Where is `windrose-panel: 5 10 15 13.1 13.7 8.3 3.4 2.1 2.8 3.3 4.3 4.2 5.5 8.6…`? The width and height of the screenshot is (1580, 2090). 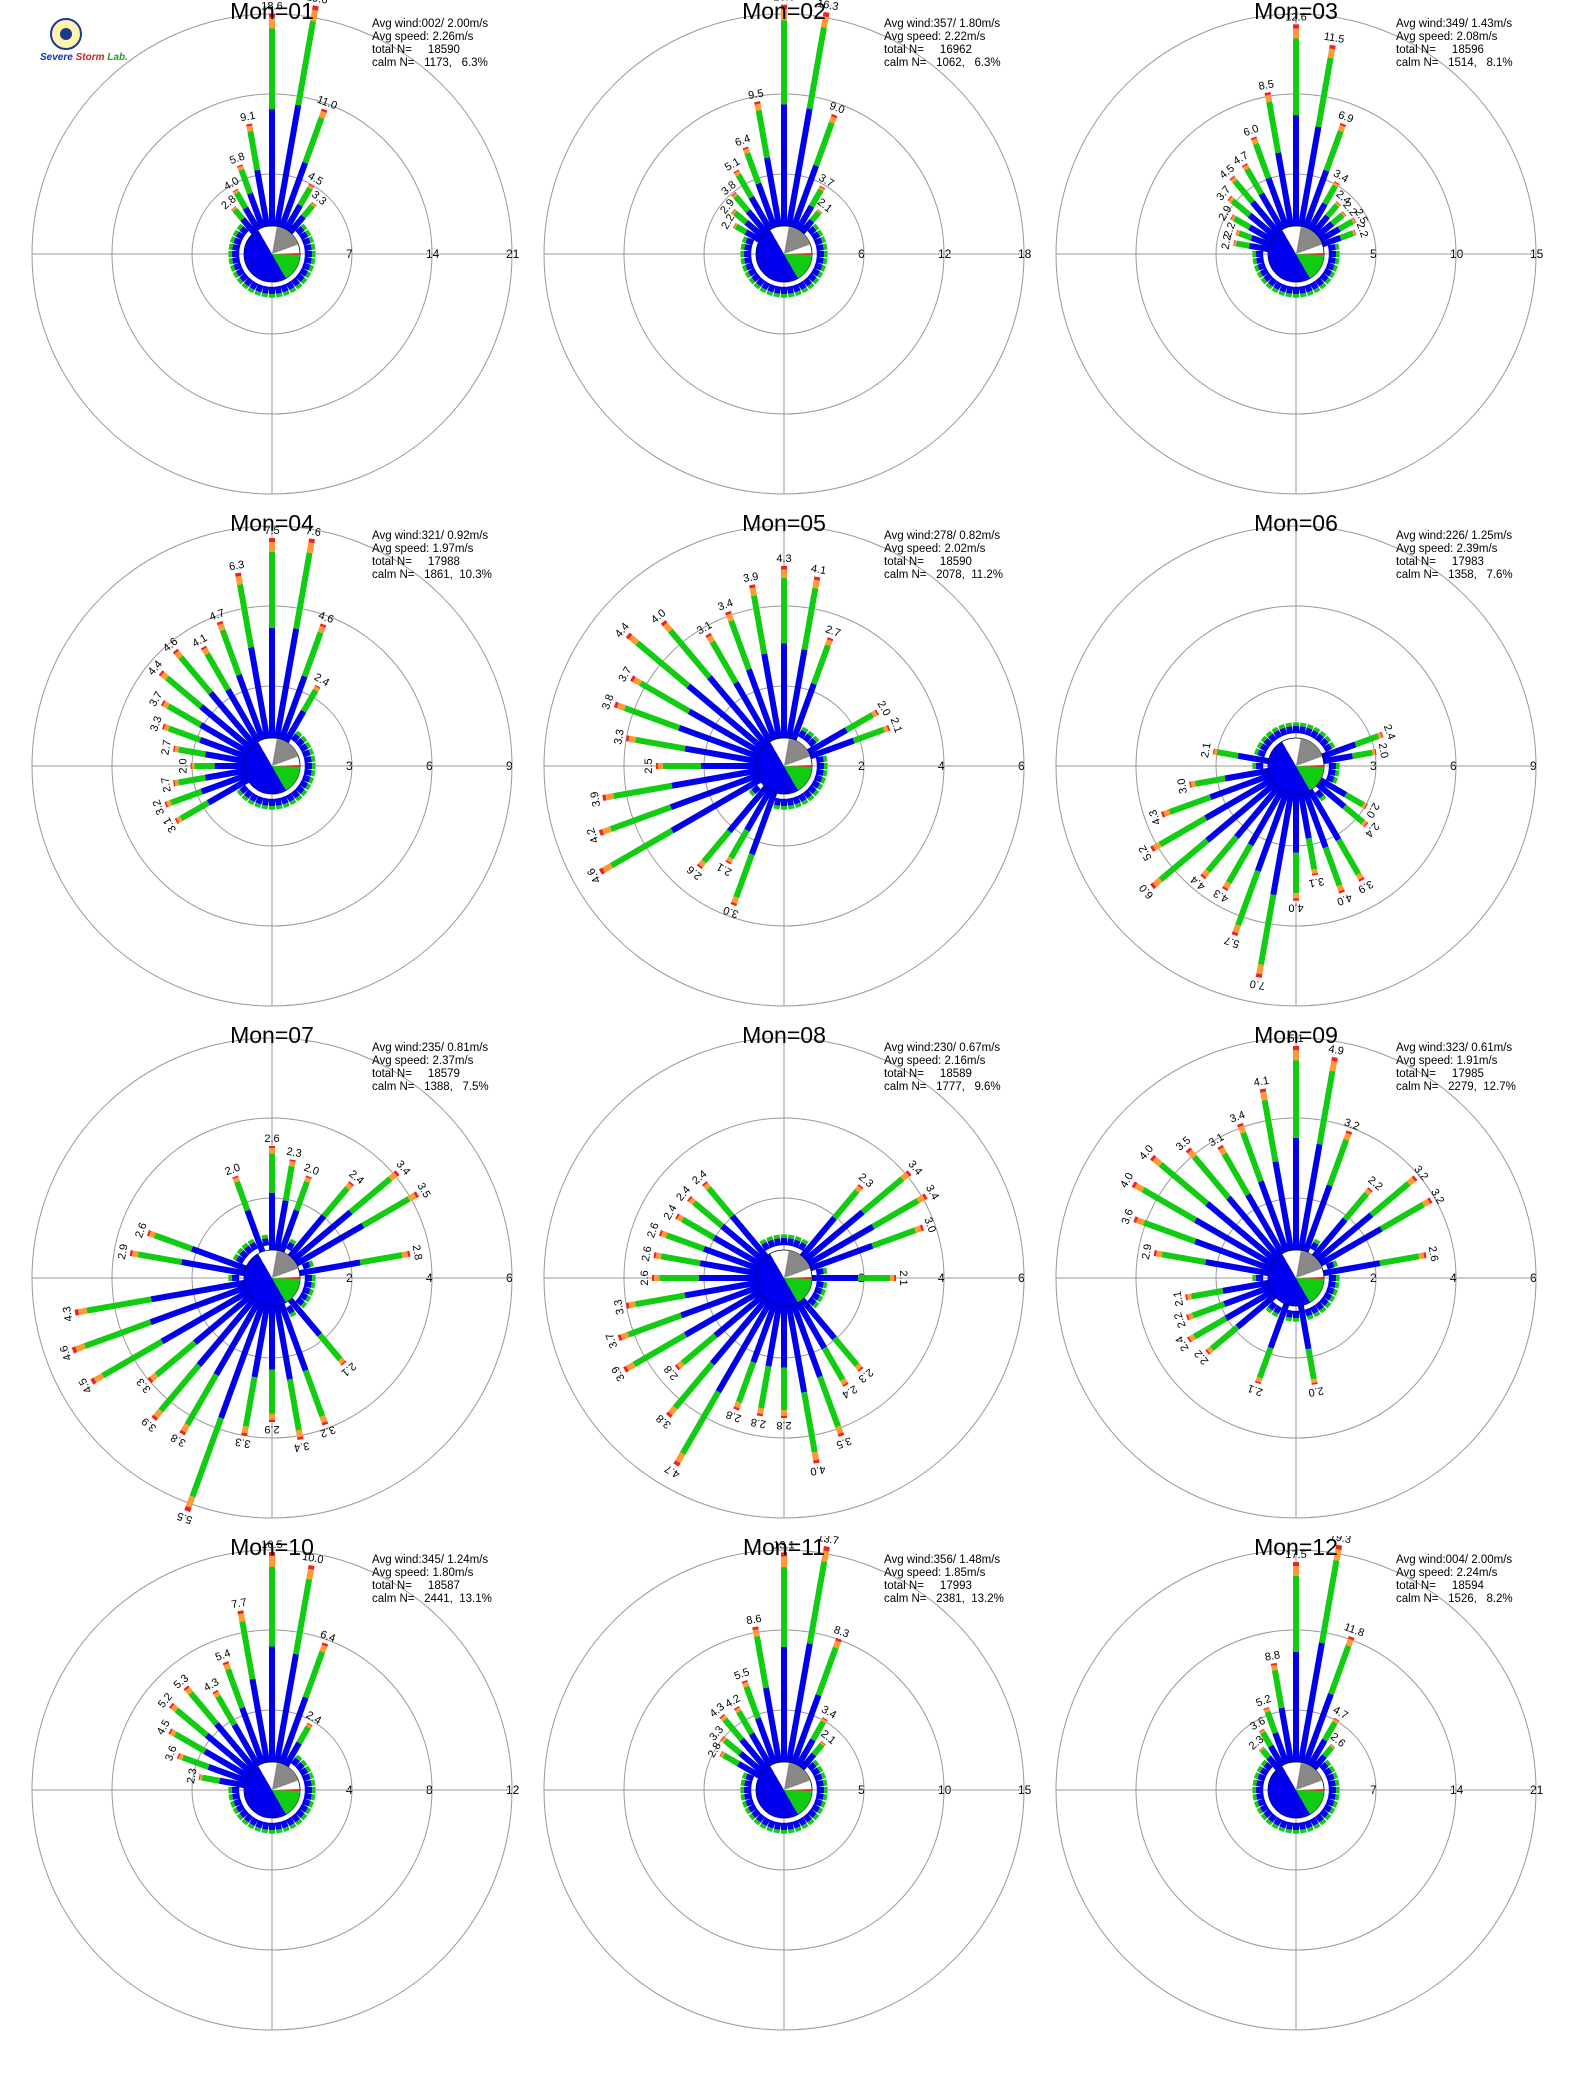 windrose-panel: 5 10 15 13.1 13.7 8.3 3.4 2.1 2.8 3.3 4.3 4.2 5.5 8.6… is located at coordinates (784, 1791).